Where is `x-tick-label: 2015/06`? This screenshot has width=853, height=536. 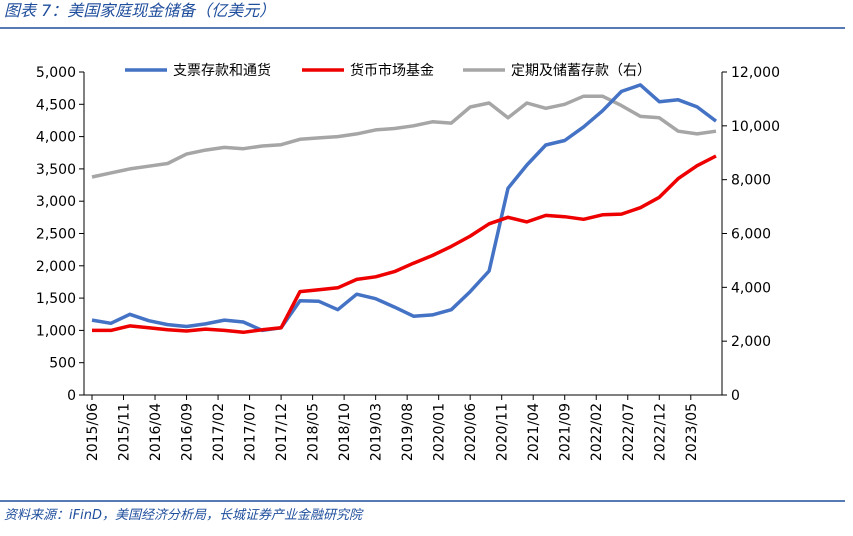
x-tick-label: 2015/06 is located at coordinates (93, 432).